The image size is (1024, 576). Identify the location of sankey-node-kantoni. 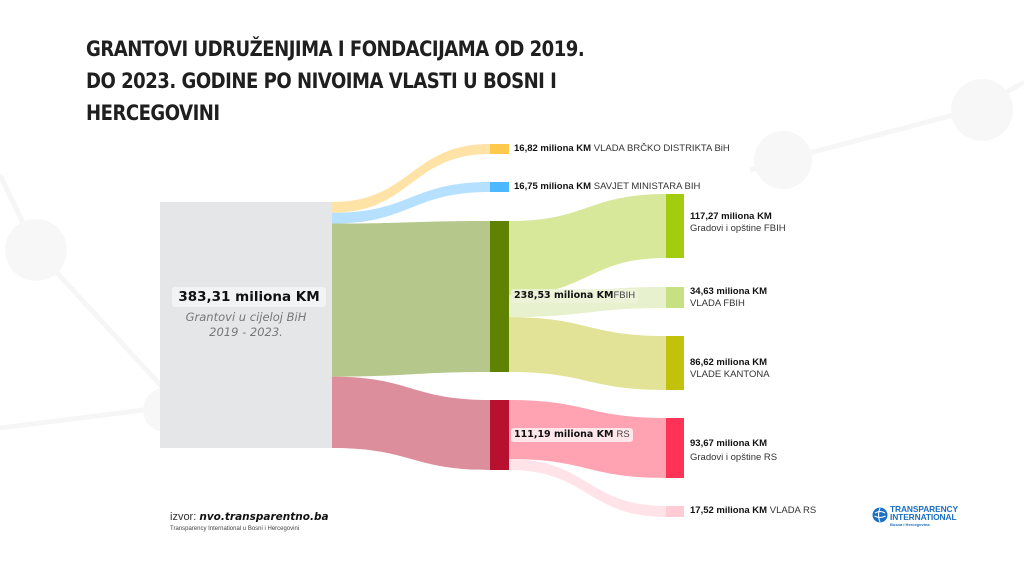
(675, 363).